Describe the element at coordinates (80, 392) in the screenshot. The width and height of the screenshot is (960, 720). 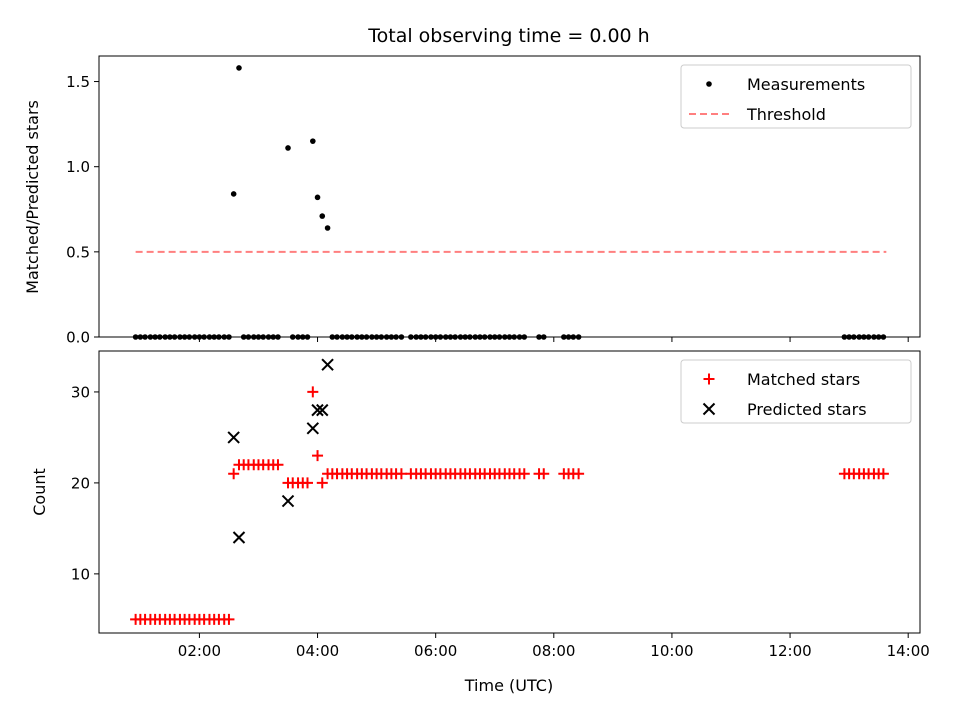
I see `y-tick-label: 30` at that location.